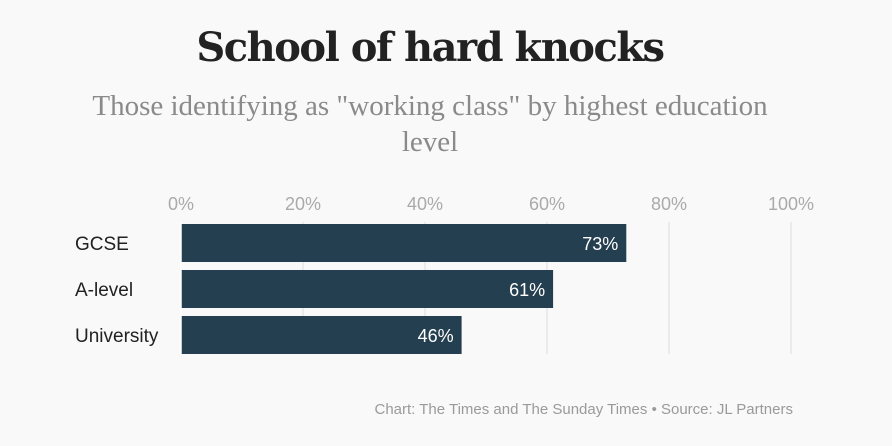  What do you see at coordinates (425, 204) in the screenshot?
I see `x-tick-label: 40%` at bounding box center [425, 204].